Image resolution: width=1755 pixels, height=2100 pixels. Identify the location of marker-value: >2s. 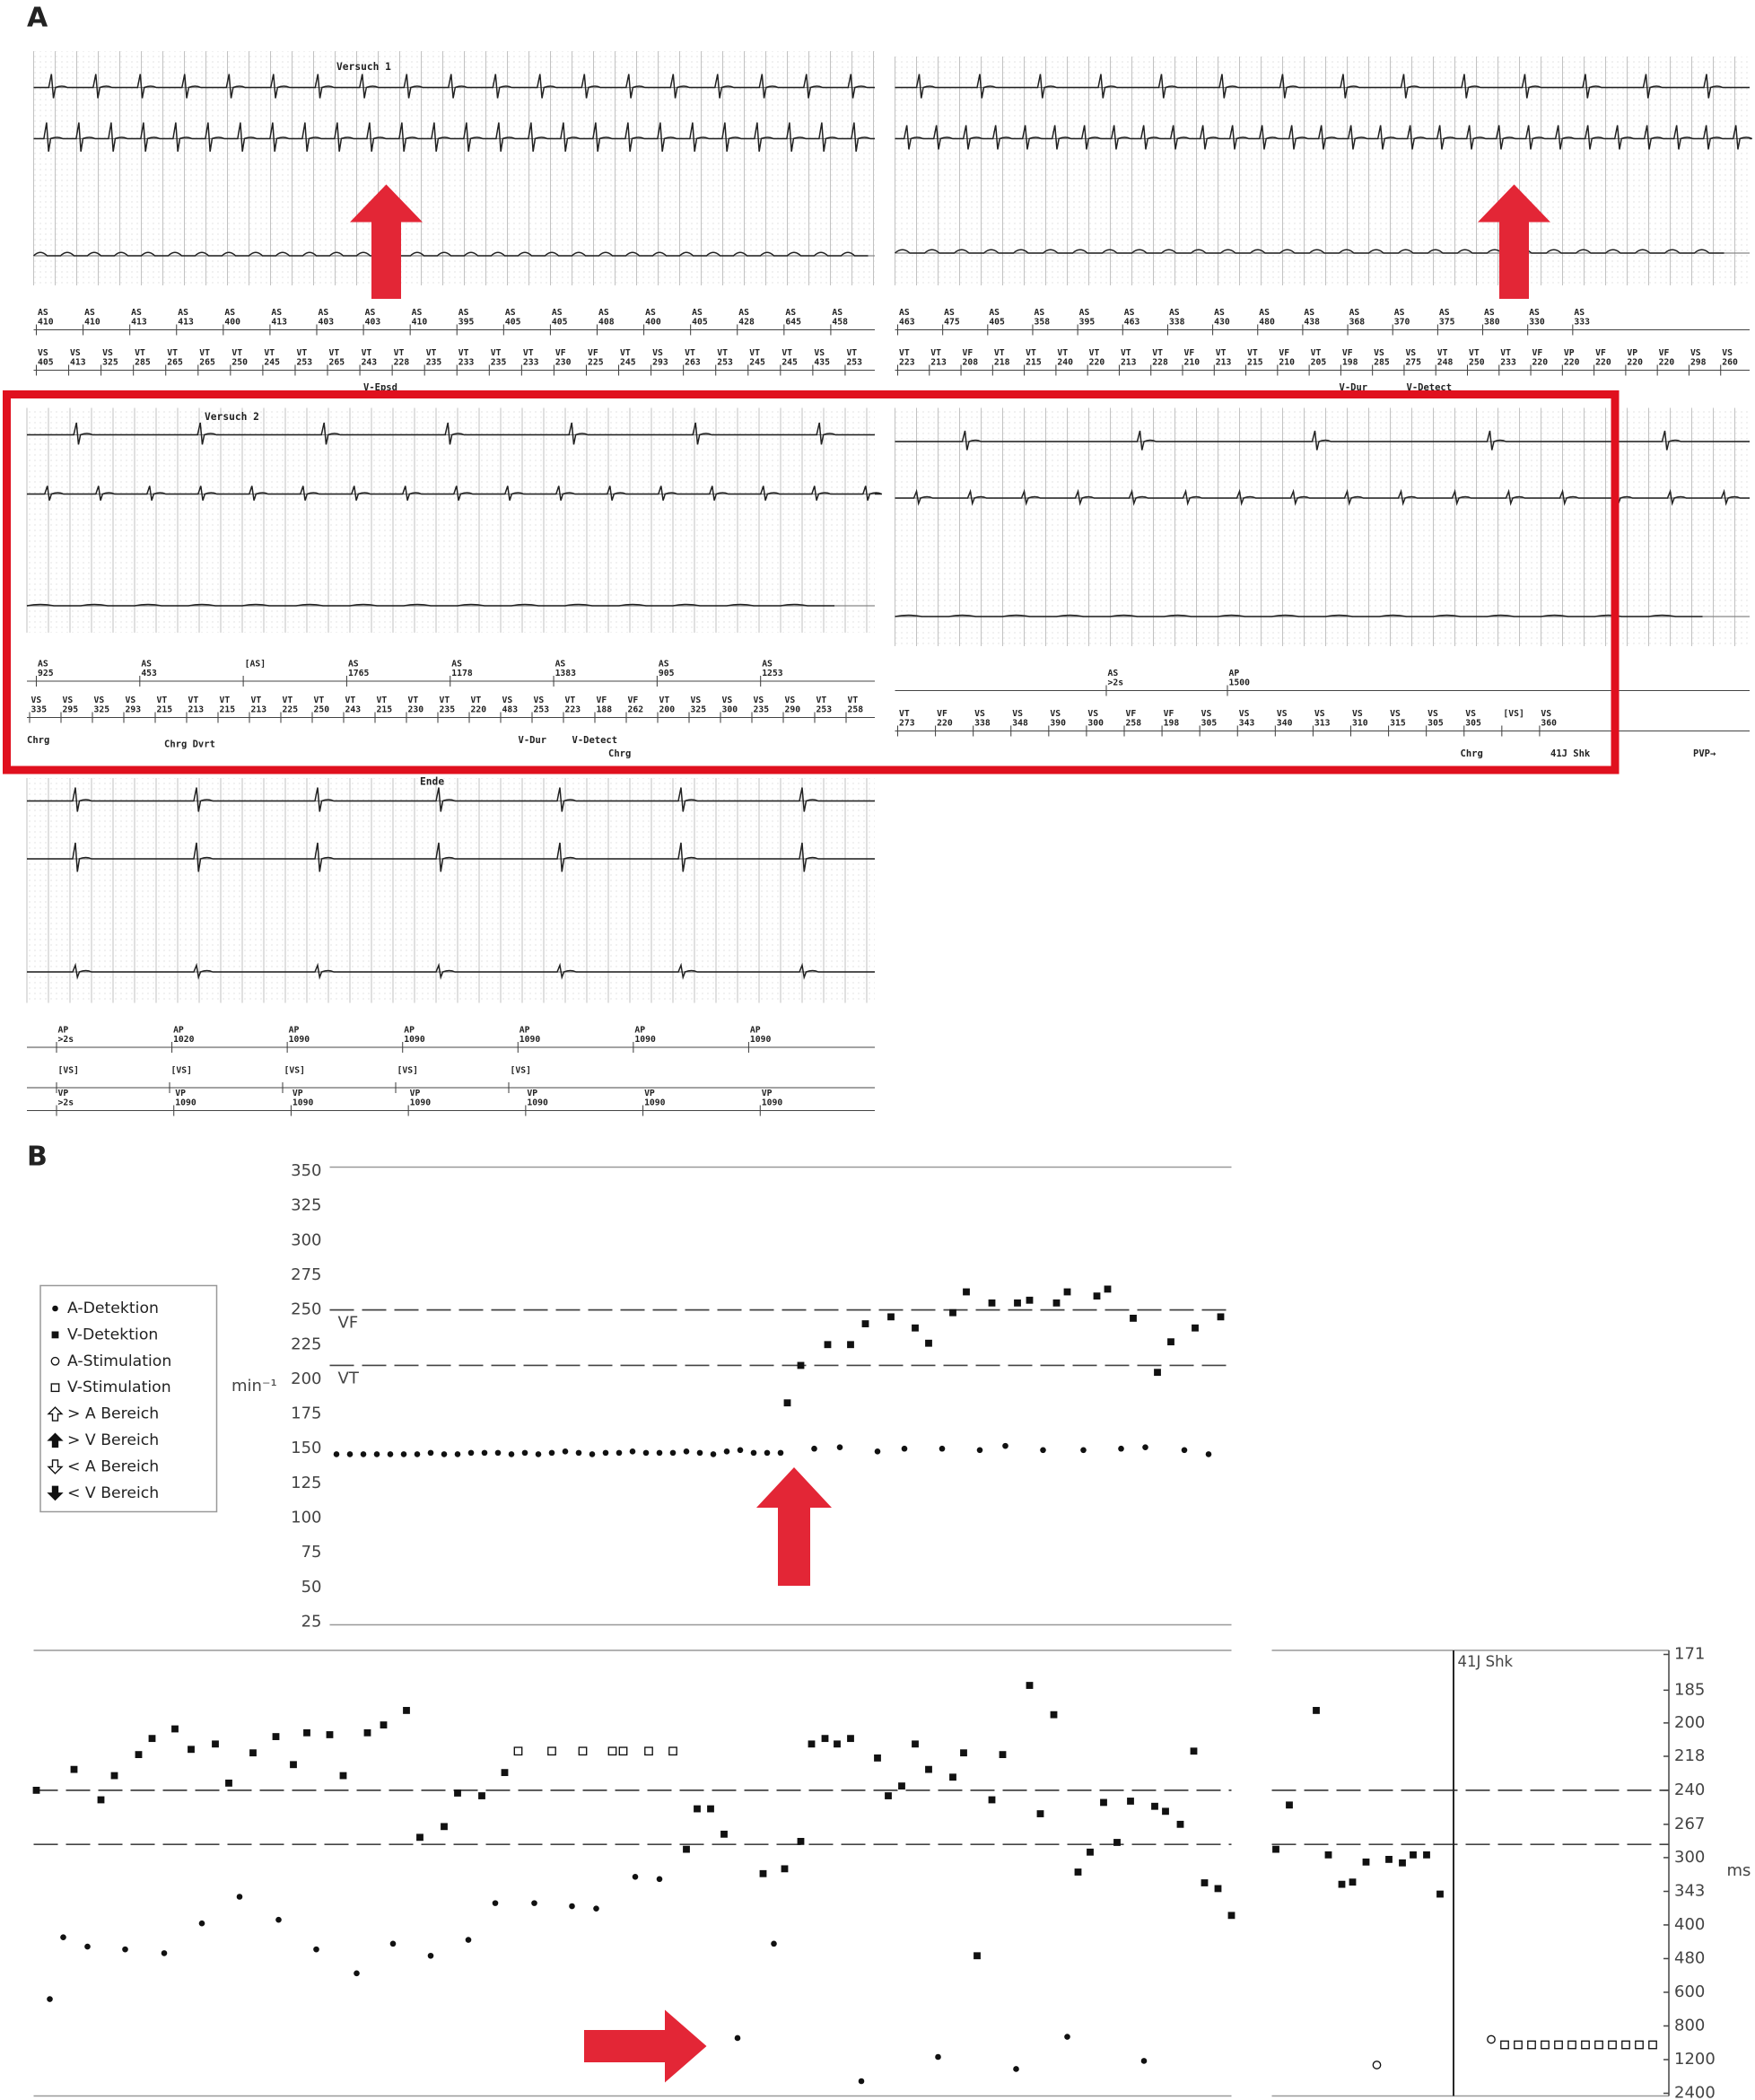
(1116, 683).